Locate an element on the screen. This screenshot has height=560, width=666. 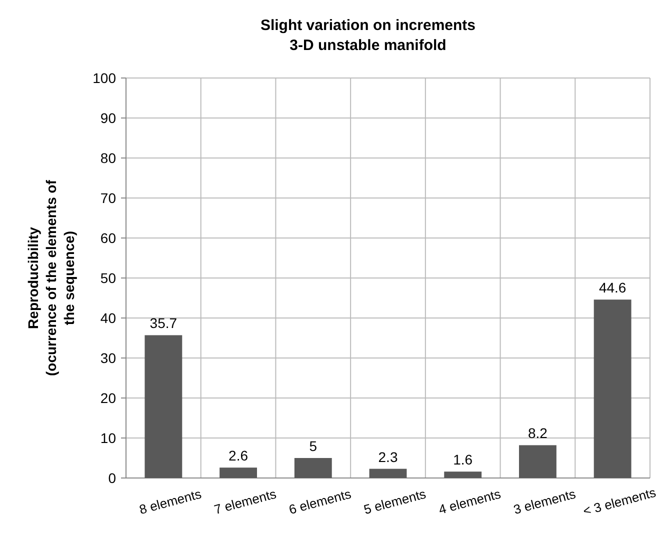
data-label: 2.6 is located at coordinates (238, 456).